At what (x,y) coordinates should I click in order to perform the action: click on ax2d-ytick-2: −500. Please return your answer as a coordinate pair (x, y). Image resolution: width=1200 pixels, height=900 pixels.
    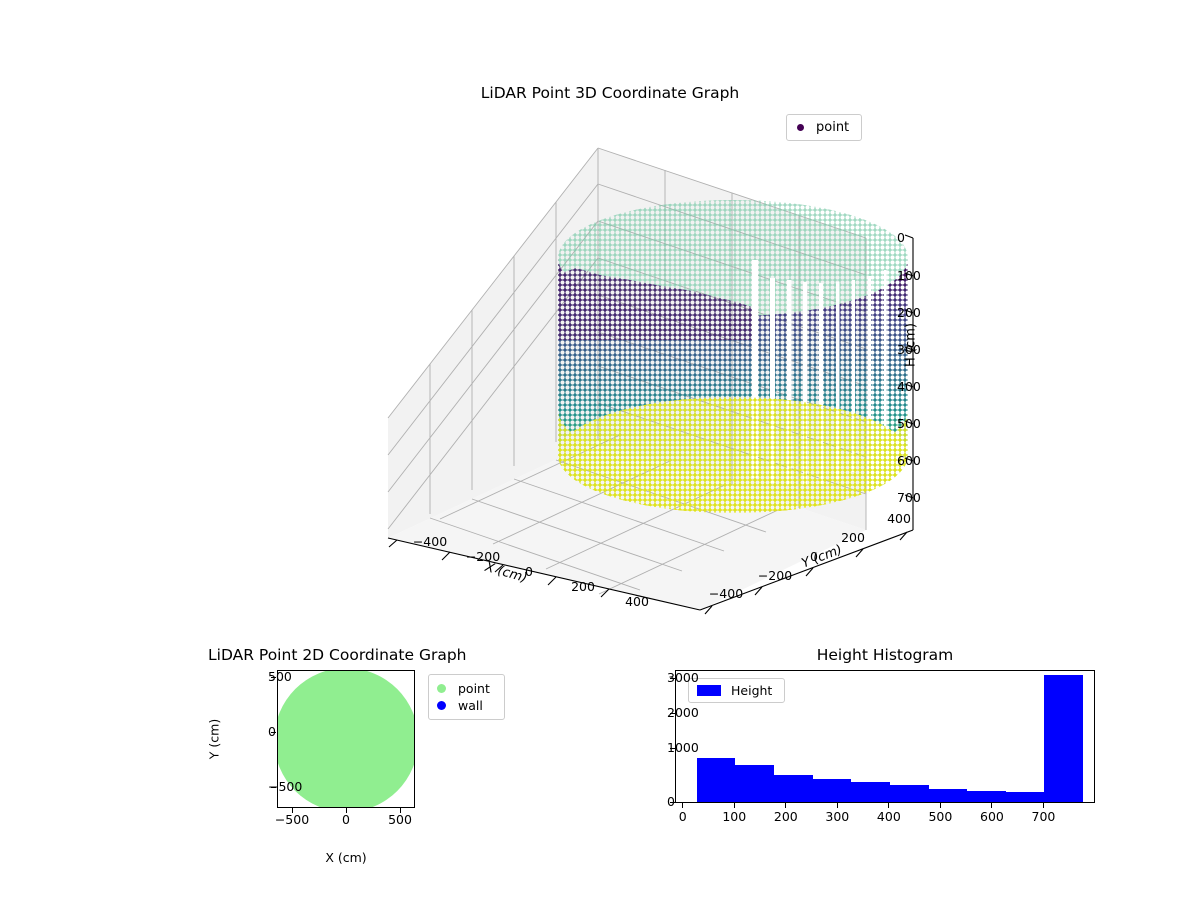
    Looking at the image, I should click on (285, 786).